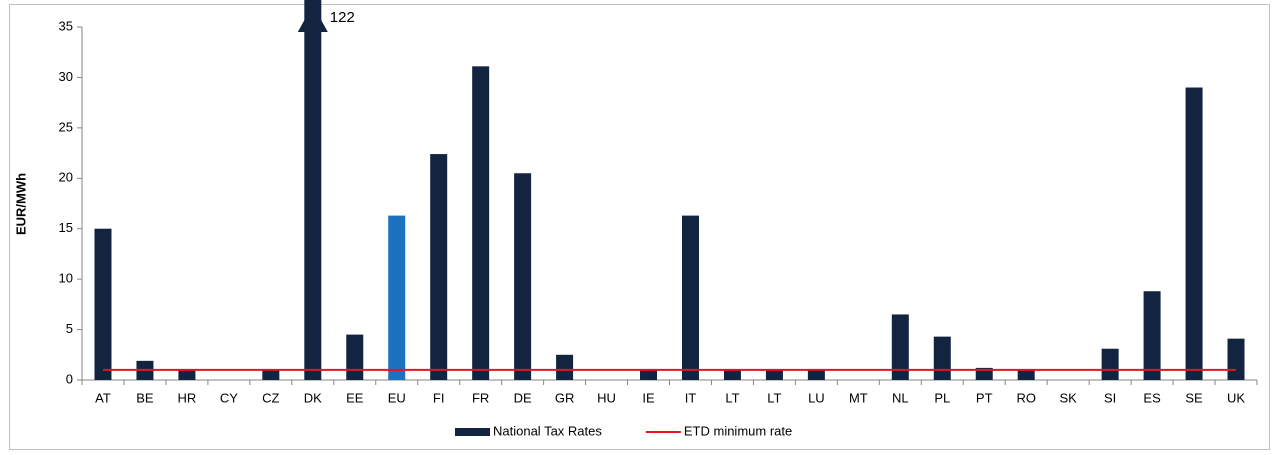  What do you see at coordinates (1110, 397) in the screenshot?
I see `x-tick-label: SI` at bounding box center [1110, 397].